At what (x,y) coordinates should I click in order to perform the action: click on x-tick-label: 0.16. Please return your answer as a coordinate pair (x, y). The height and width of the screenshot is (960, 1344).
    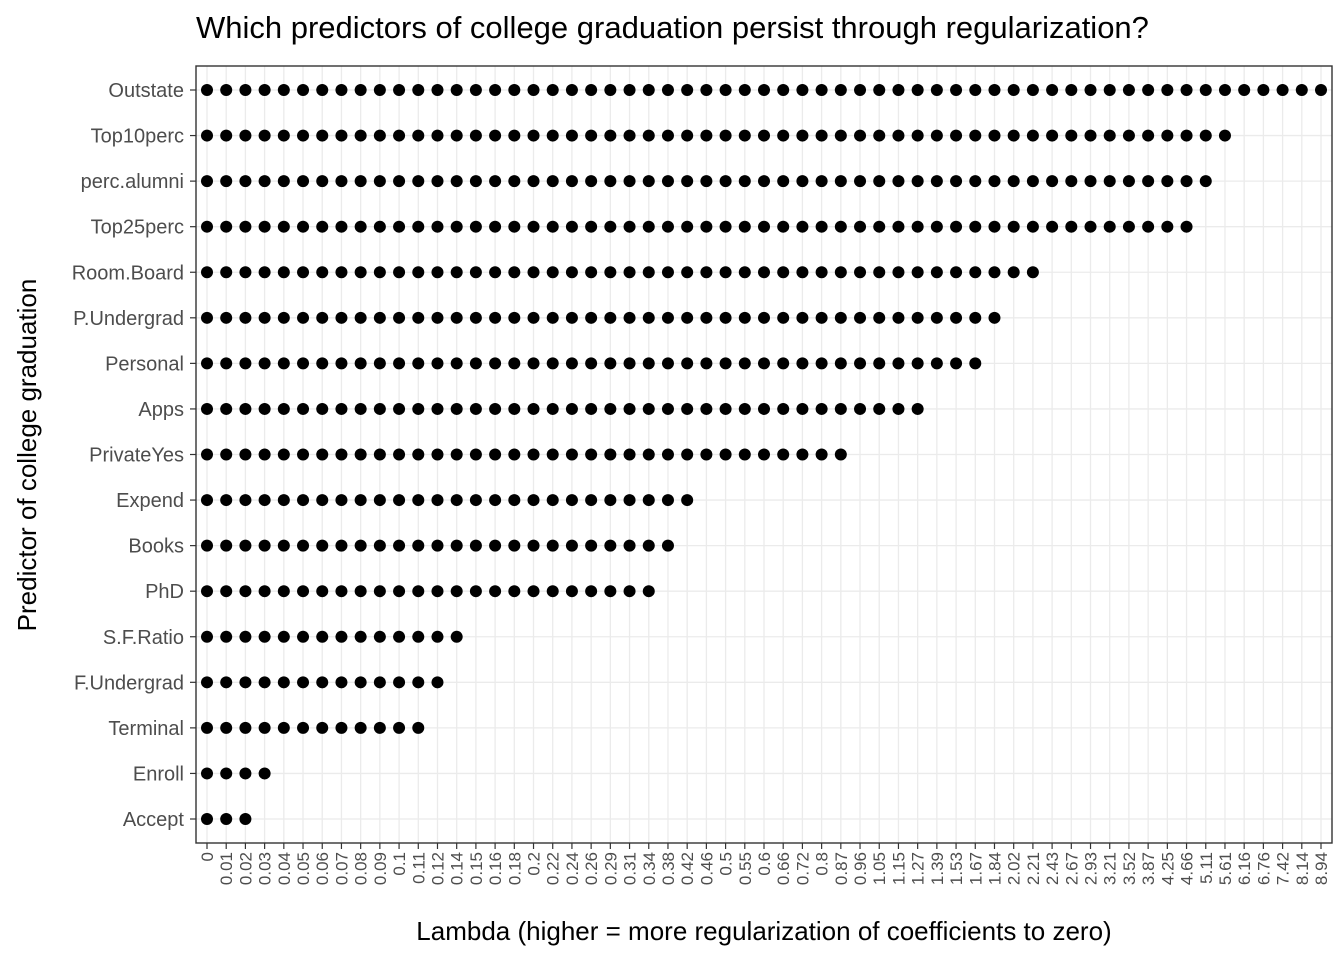
    Looking at the image, I should click on (495, 868).